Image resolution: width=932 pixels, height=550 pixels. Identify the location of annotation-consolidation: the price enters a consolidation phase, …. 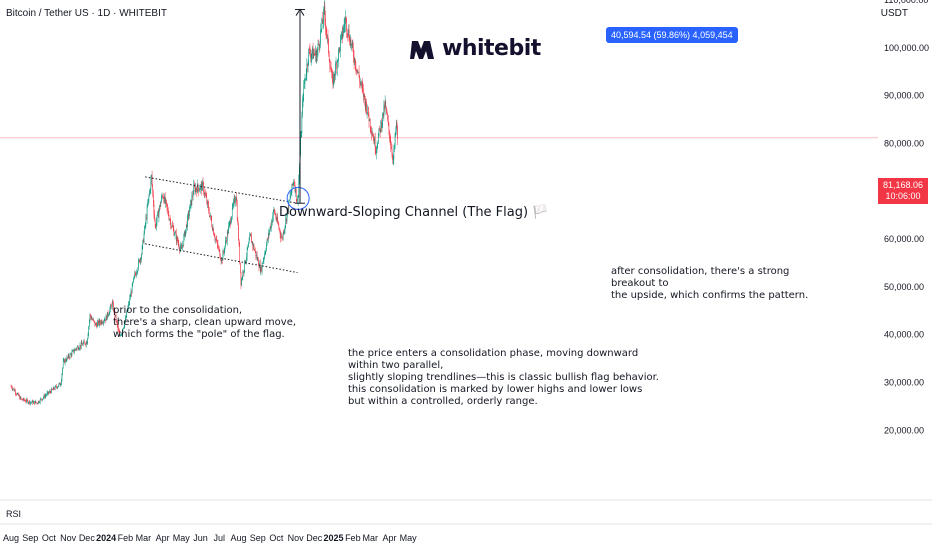
(503, 377).